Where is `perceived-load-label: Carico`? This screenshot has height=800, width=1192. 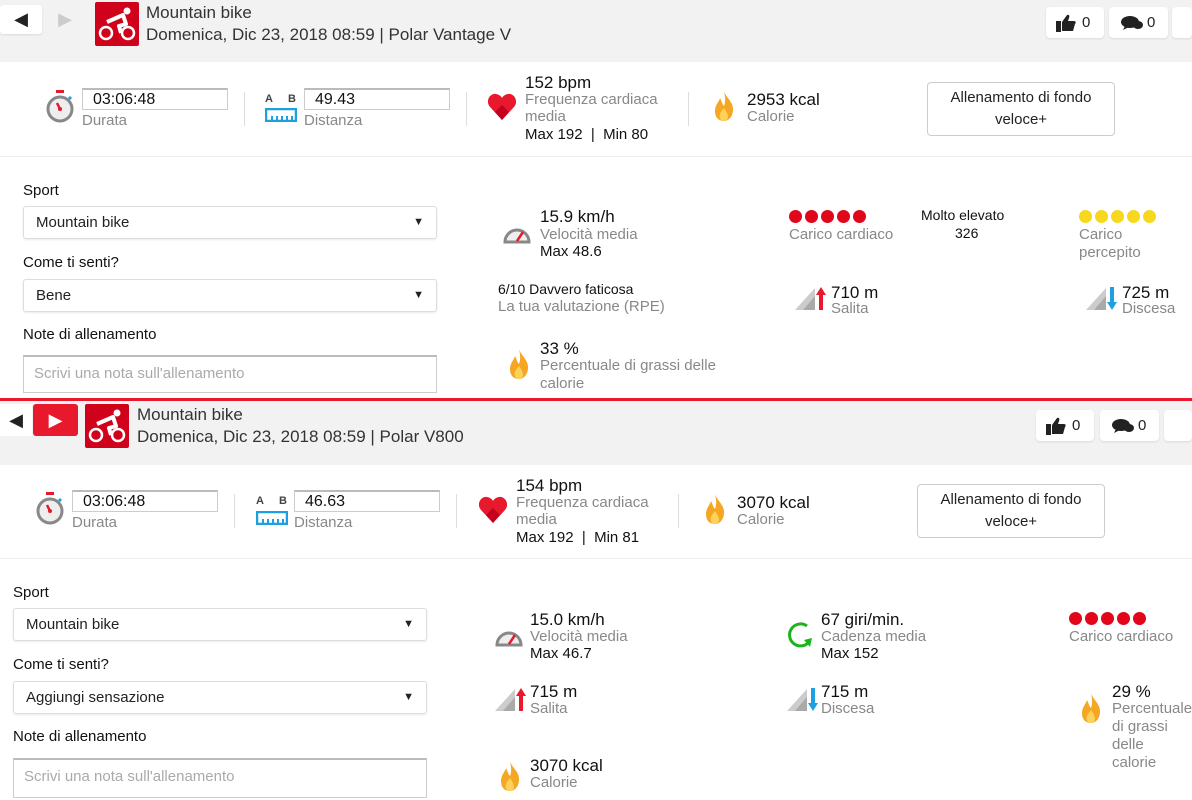
perceived-load-label: Carico is located at coordinates (1101, 234).